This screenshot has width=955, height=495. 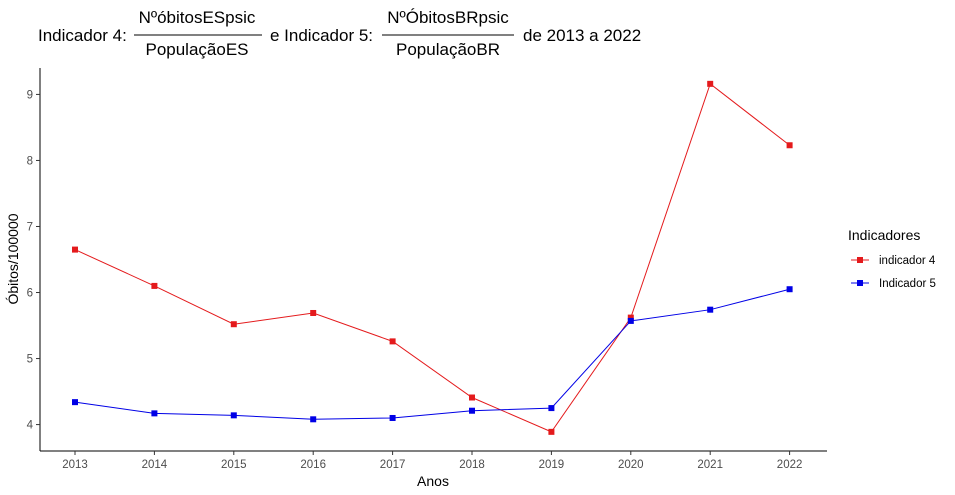 What do you see at coordinates (13, 258) in the screenshot?
I see `y-axis-title: Óbitos/100000` at bounding box center [13, 258].